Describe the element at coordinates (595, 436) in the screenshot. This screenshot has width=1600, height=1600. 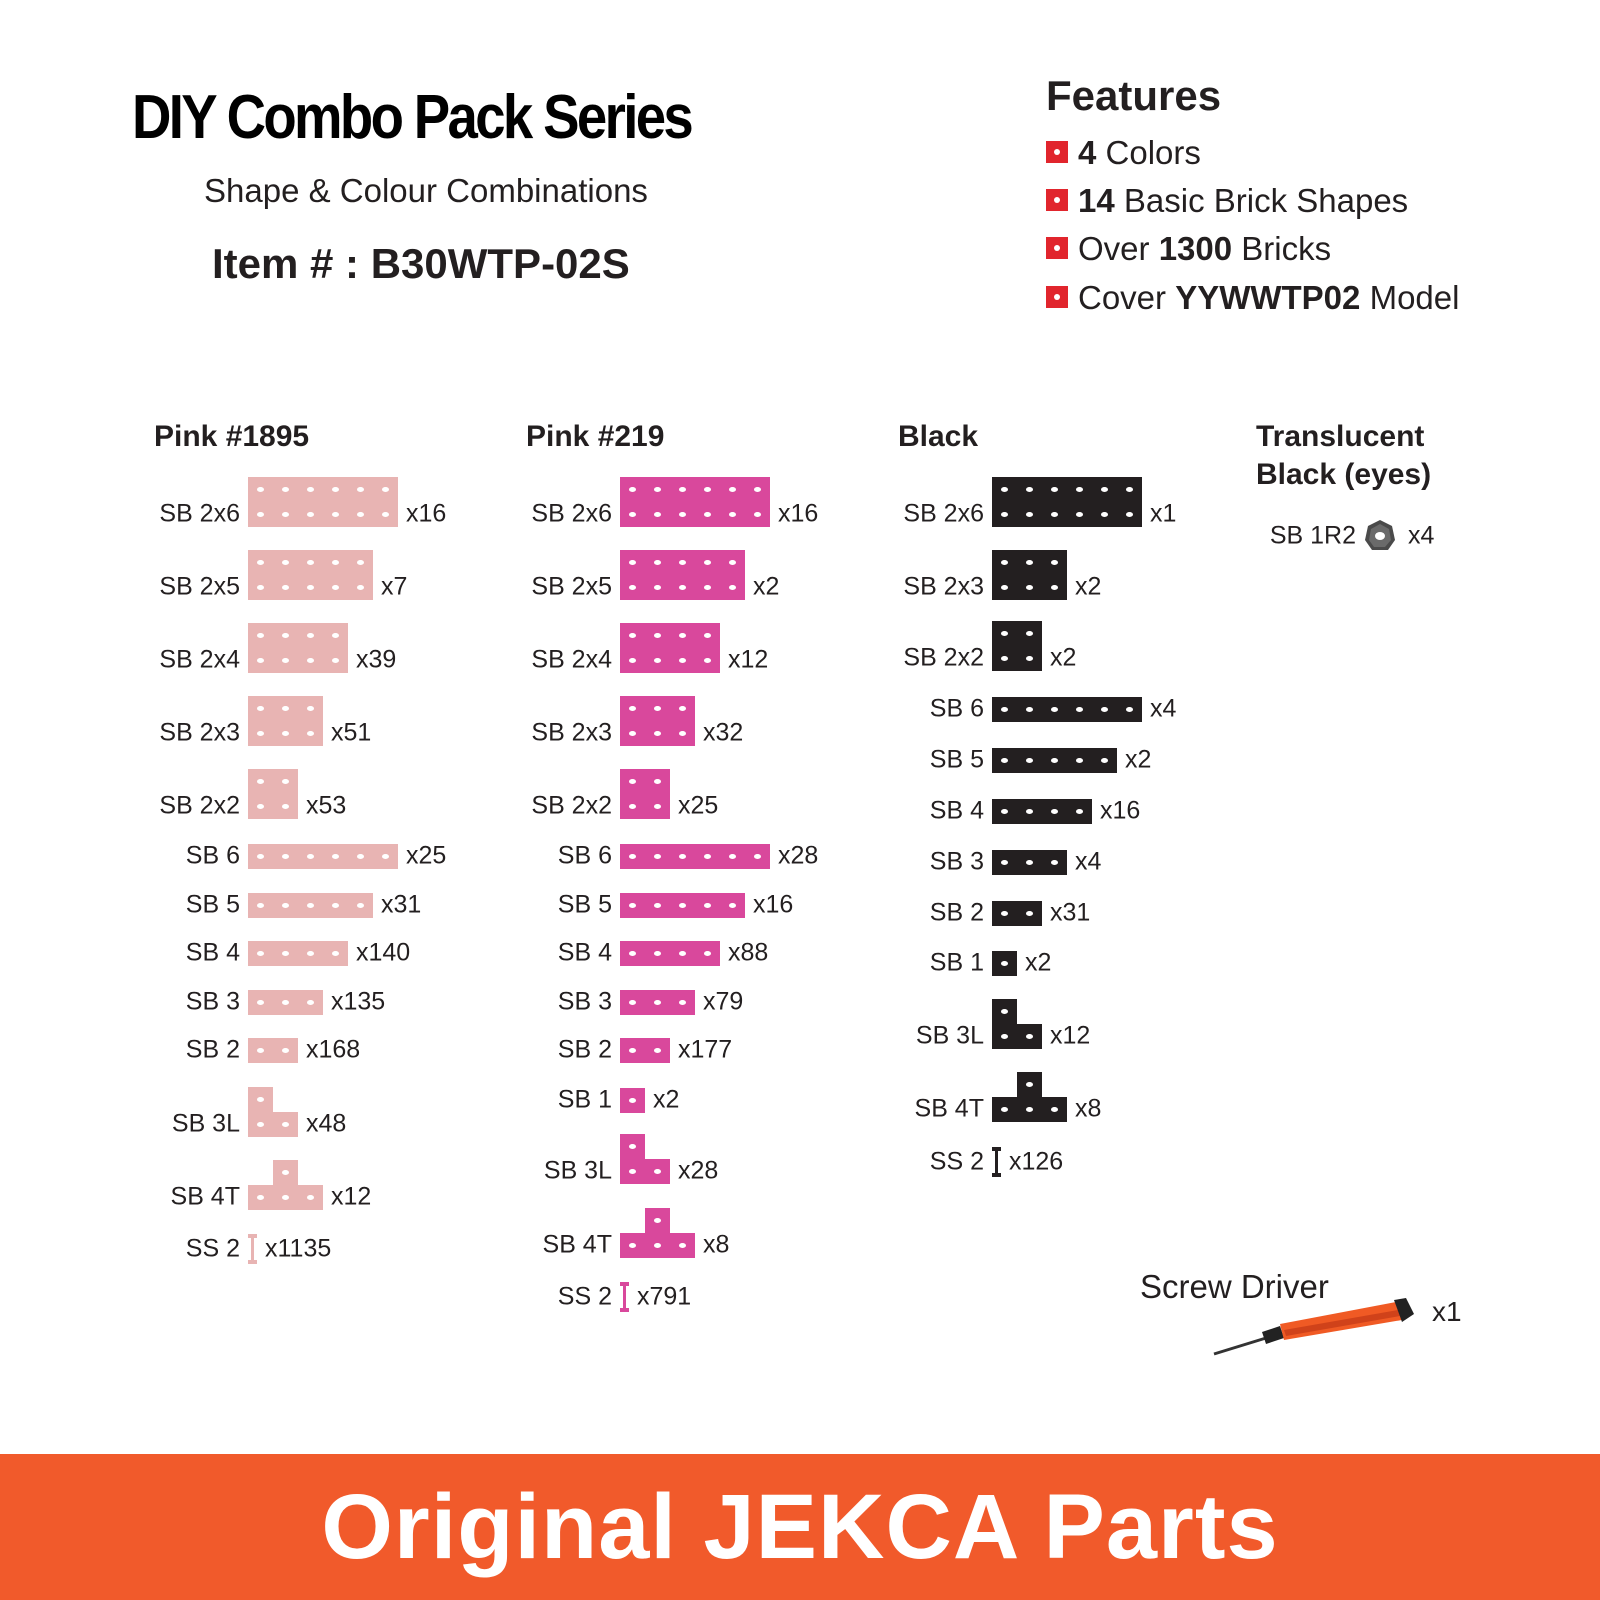
I see `column-heading-pink-219: Pink #219` at that location.